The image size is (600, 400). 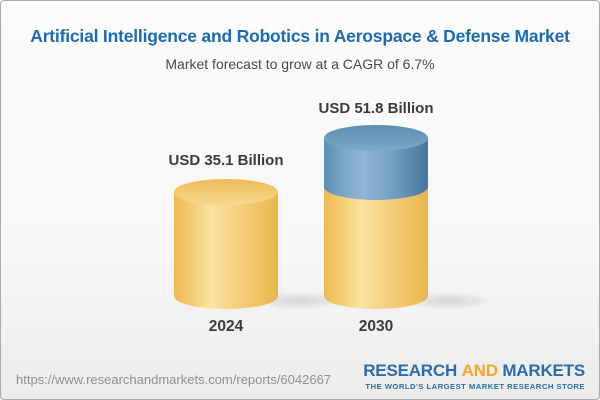 I want to click on bar-2024-shadow, so click(x=299, y=301).